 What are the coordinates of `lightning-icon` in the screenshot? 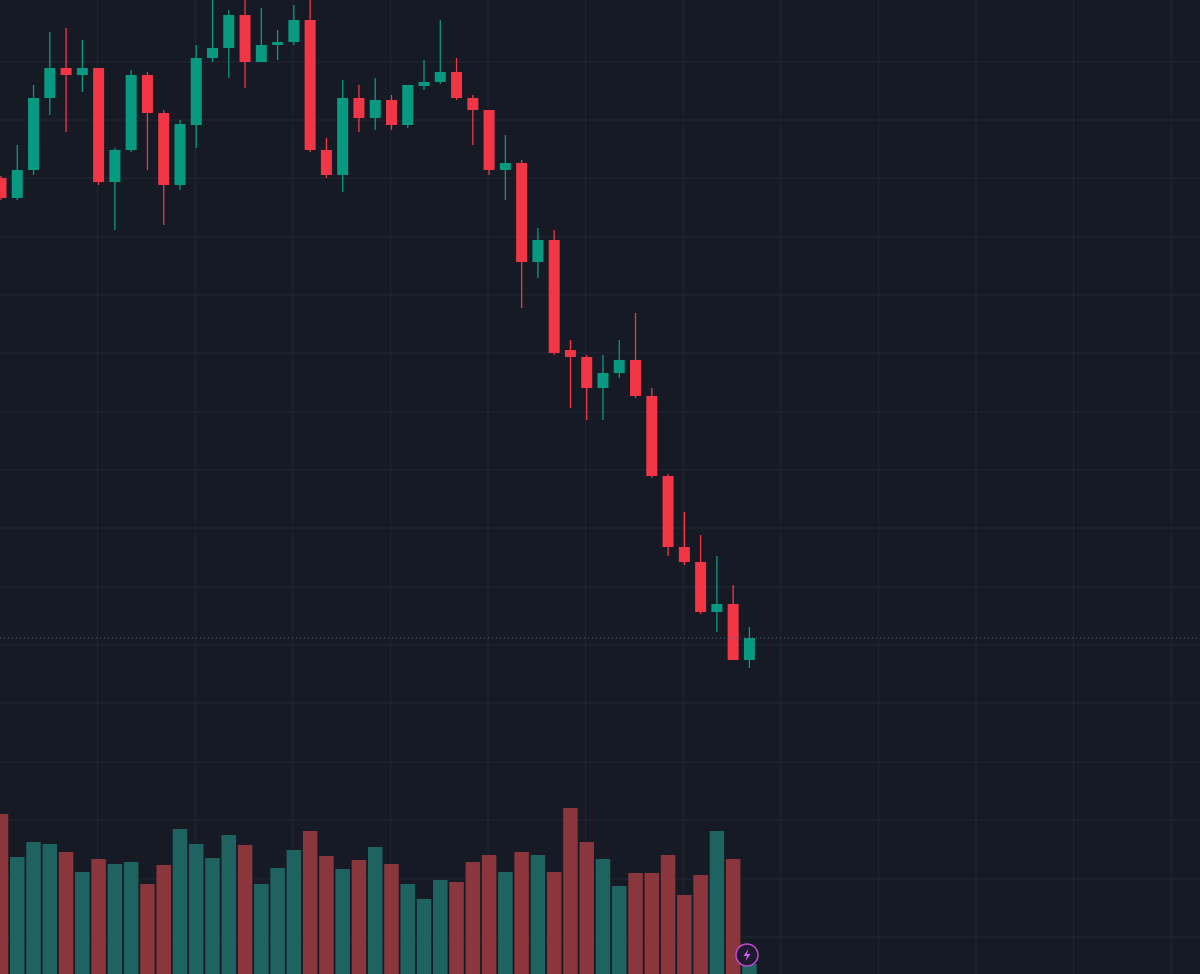 It's located at (747, 955).